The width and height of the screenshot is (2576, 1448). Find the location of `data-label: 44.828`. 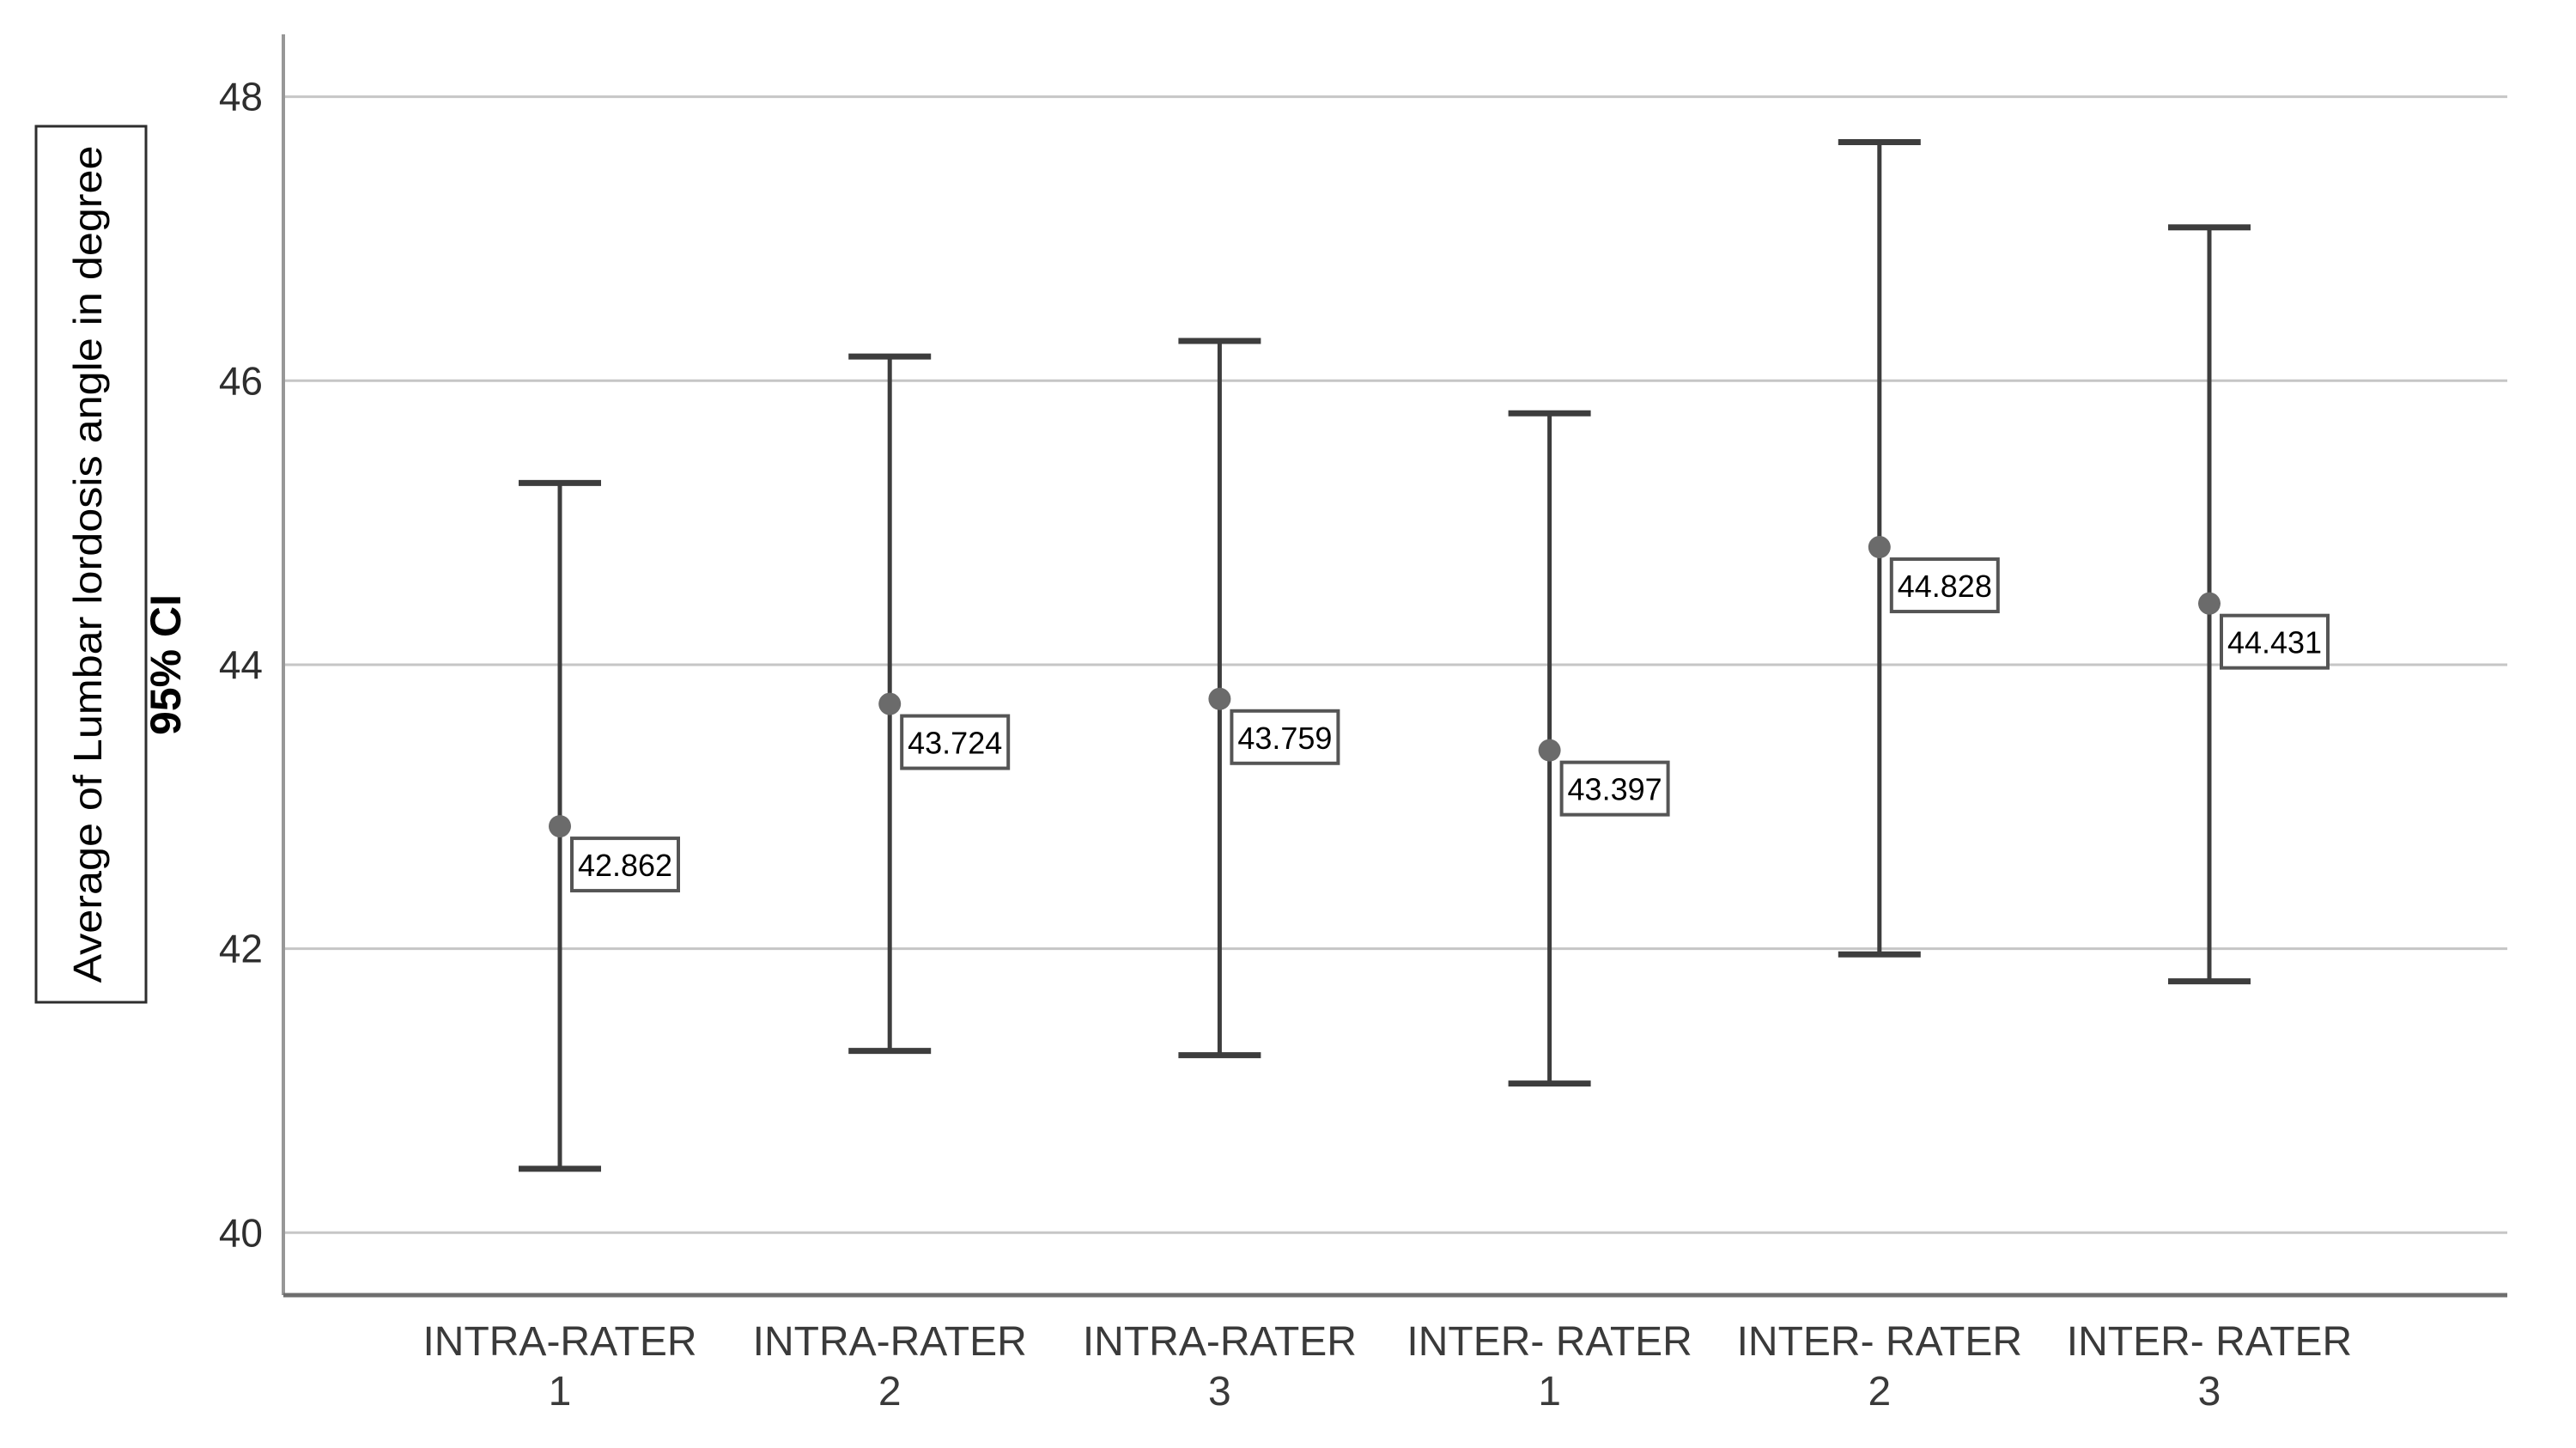

data-label: 44.828 is located at coordinates (1945, 586).